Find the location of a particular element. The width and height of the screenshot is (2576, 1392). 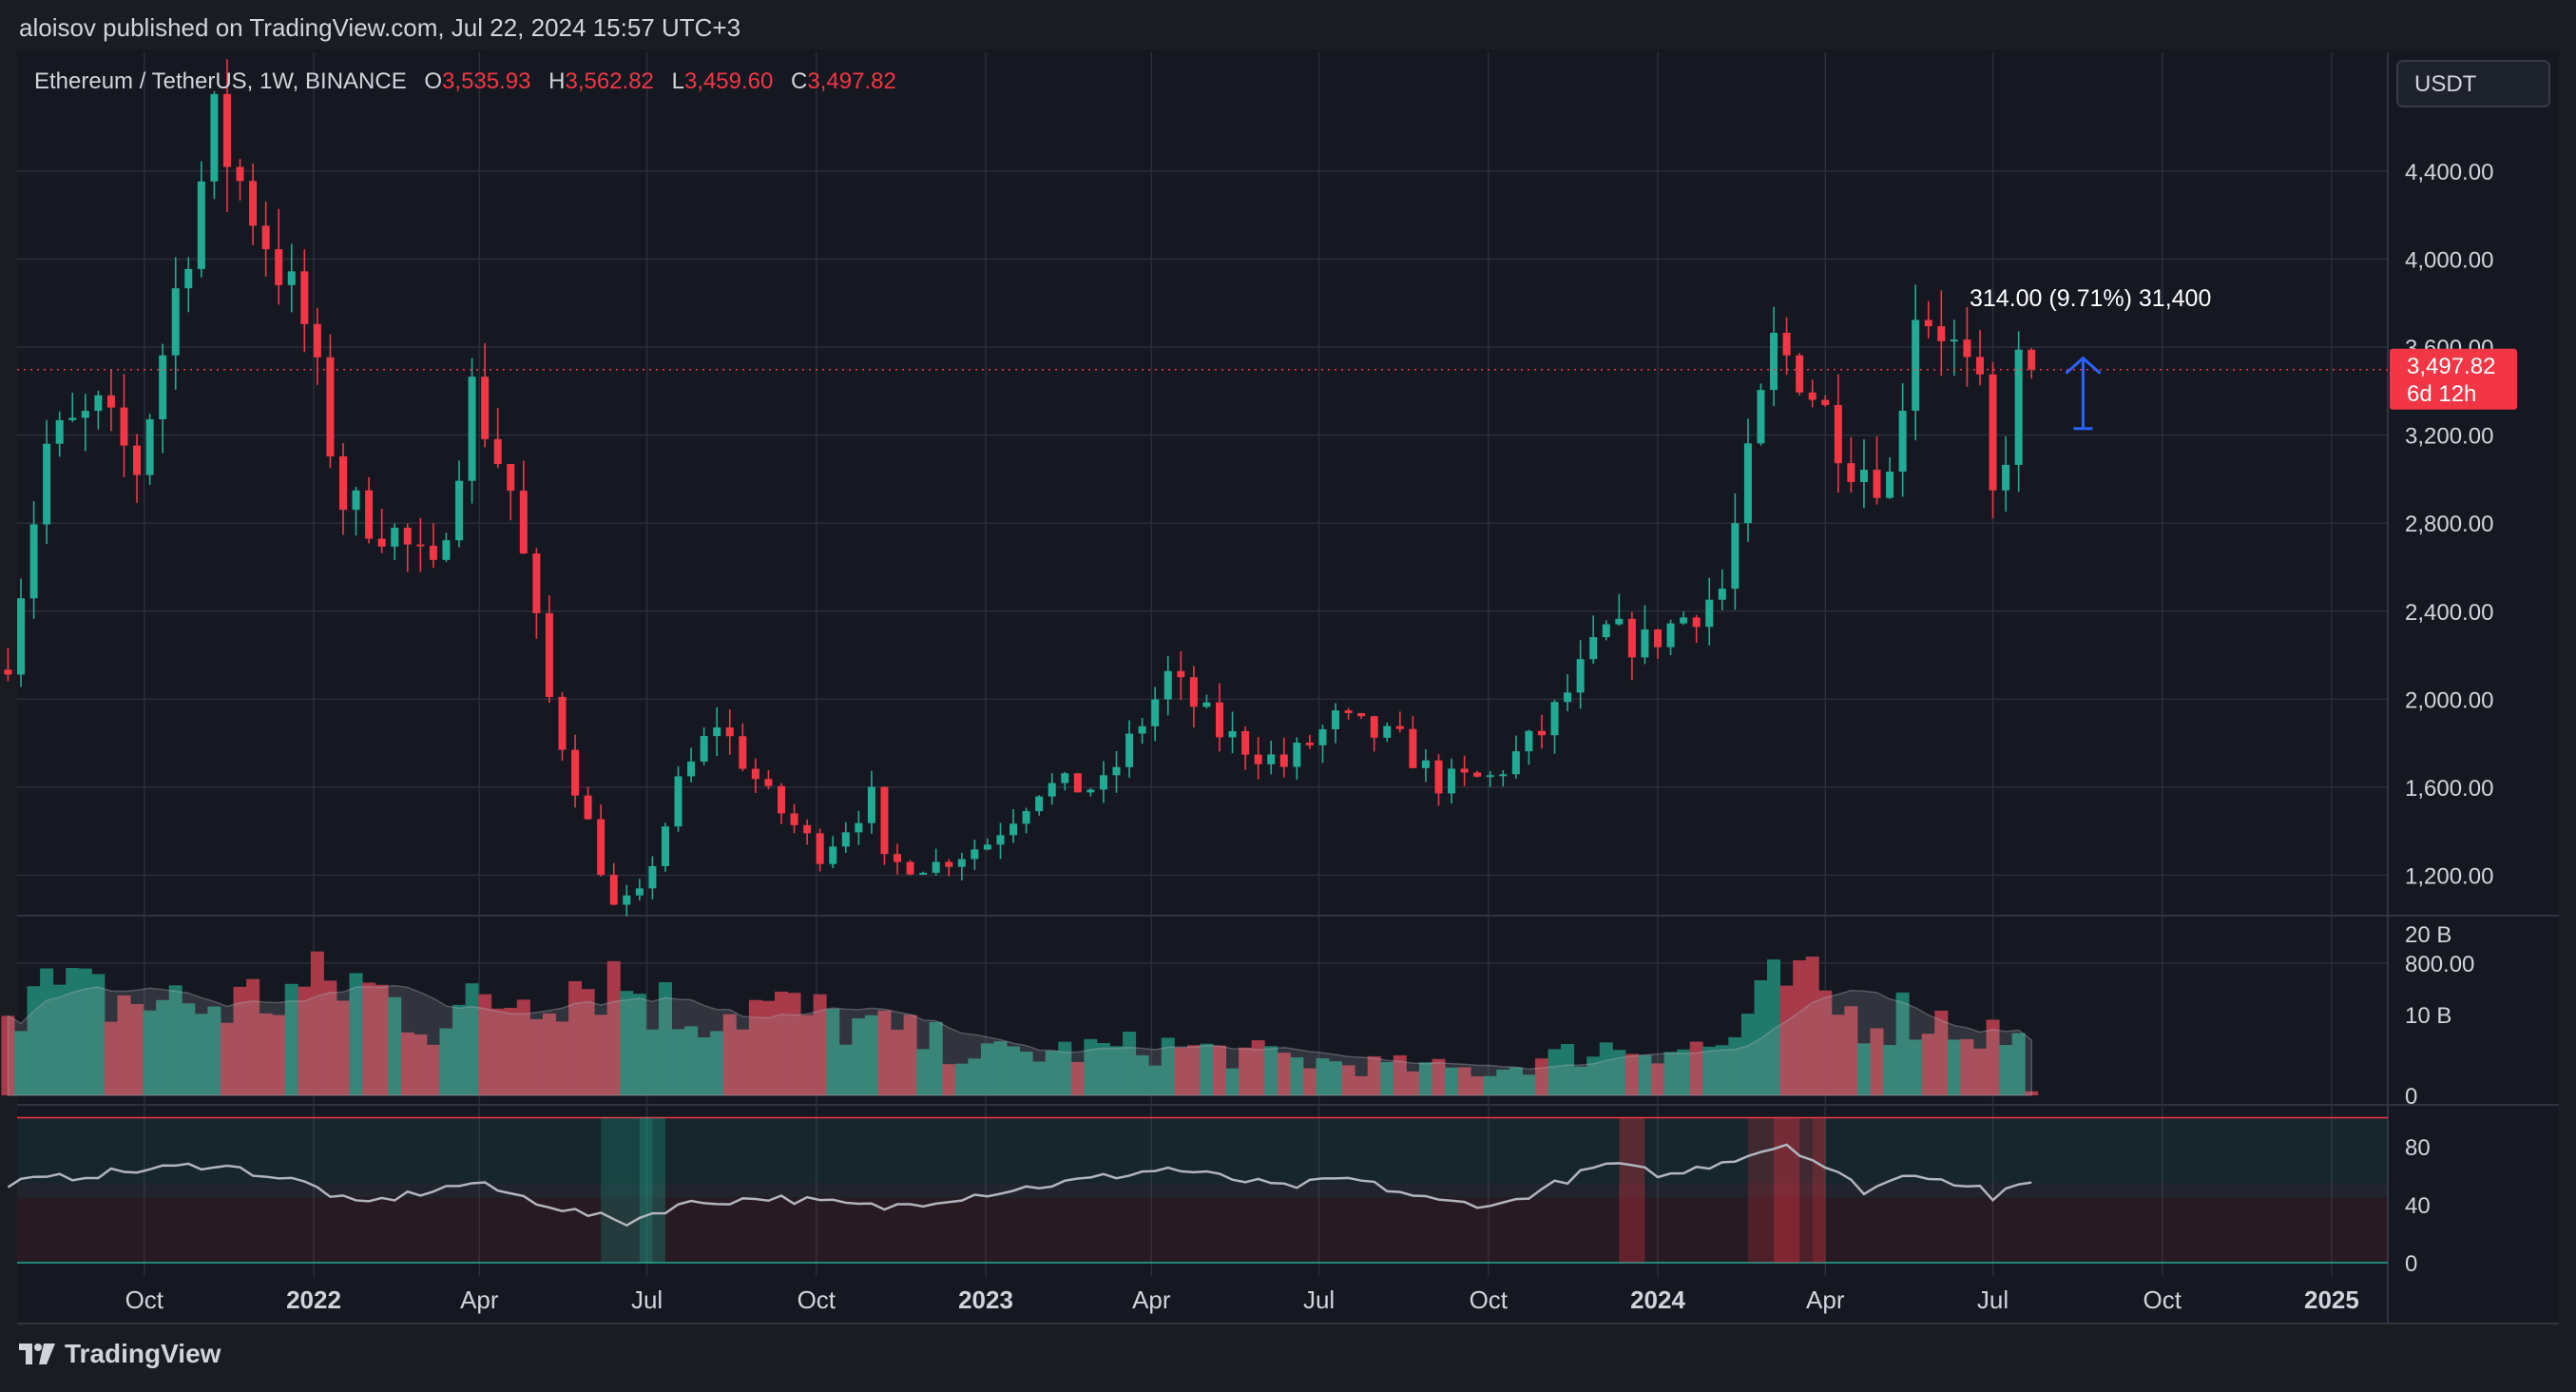

time-tick-label: Oct is located at coordinates (145, 1300).